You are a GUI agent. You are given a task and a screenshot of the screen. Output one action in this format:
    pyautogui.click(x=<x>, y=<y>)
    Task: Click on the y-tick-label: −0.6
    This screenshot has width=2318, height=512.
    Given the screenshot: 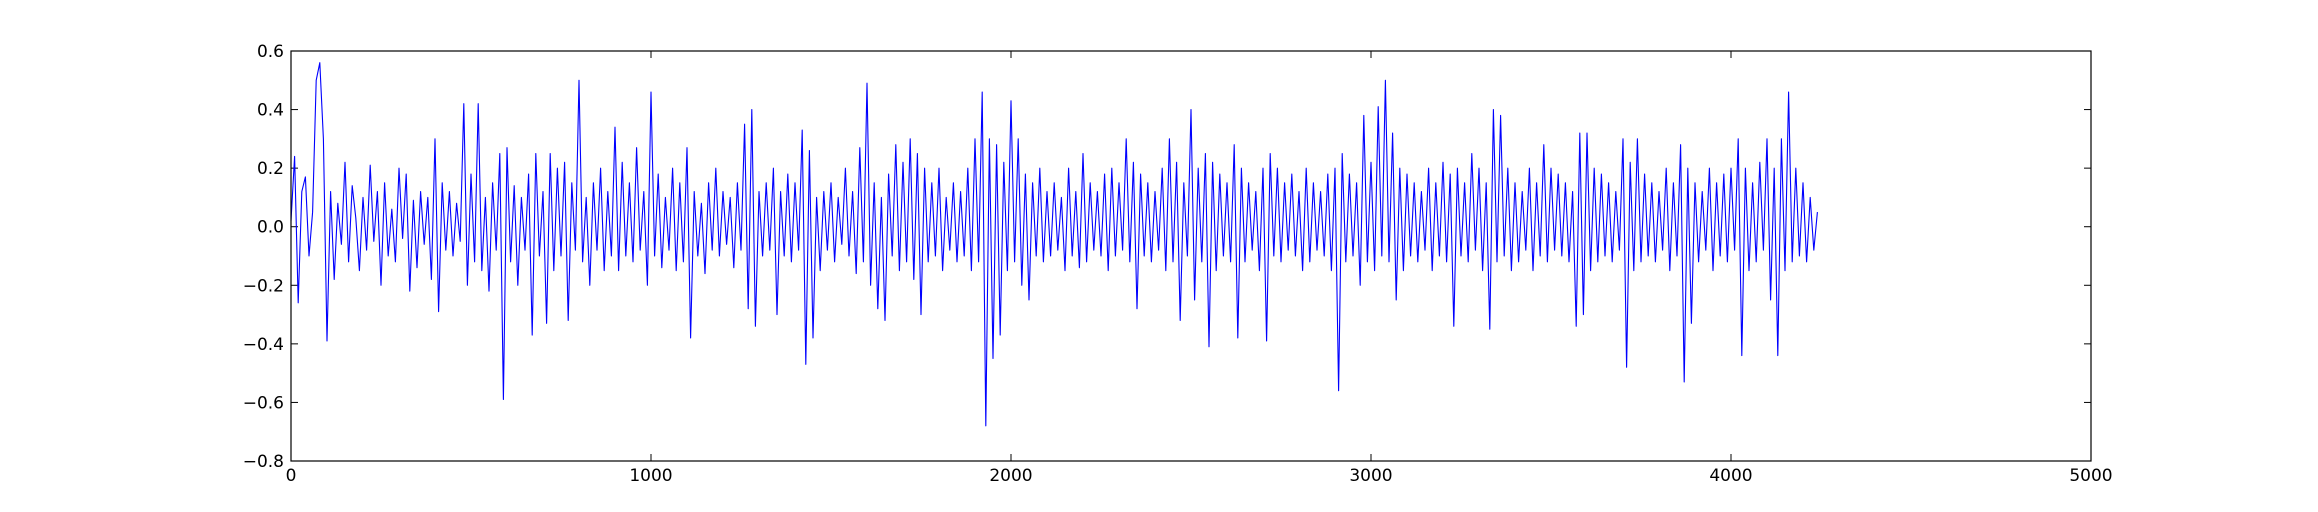 What is the action you would take?
    pyautogui.click(x=263, y=403)
    